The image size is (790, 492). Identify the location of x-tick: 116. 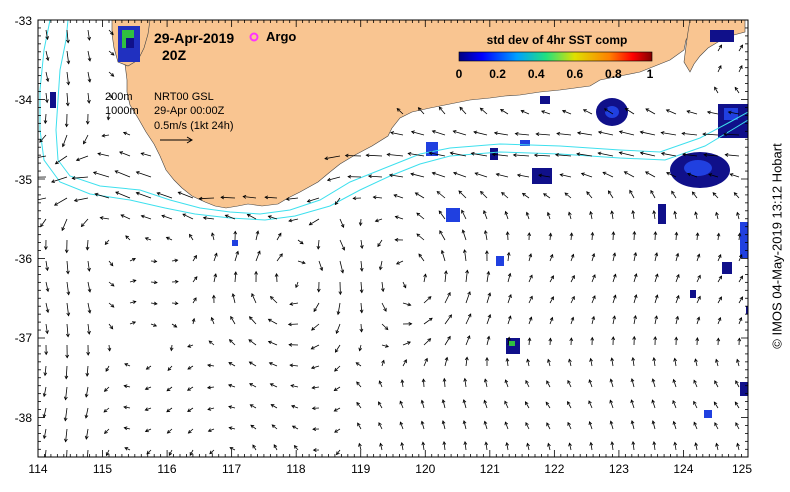
(166, 469).